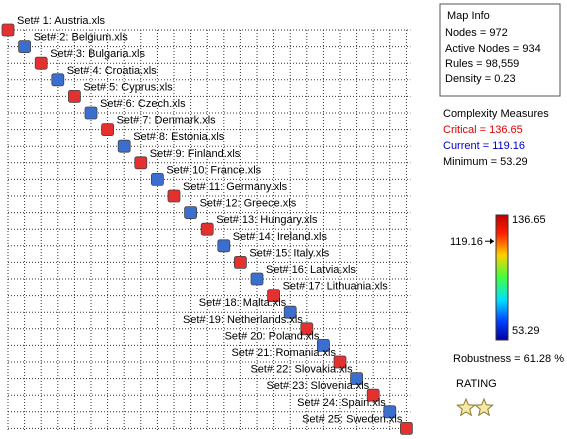  I want to click on map-info-box, so click(500, 50).